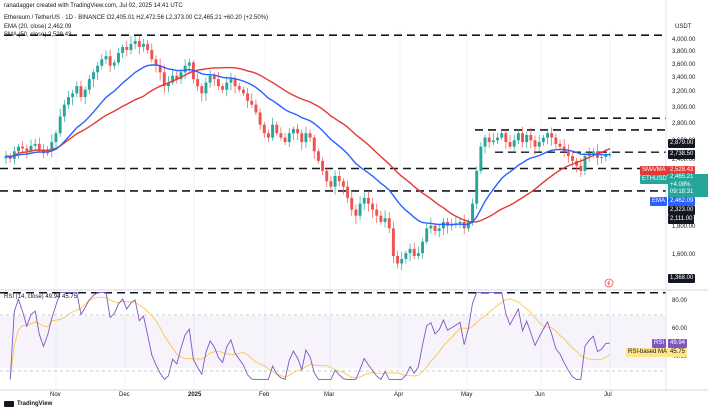 The image size is (708, 411). I want to click on tradingview-logo: TradingView, so click(28, 404).